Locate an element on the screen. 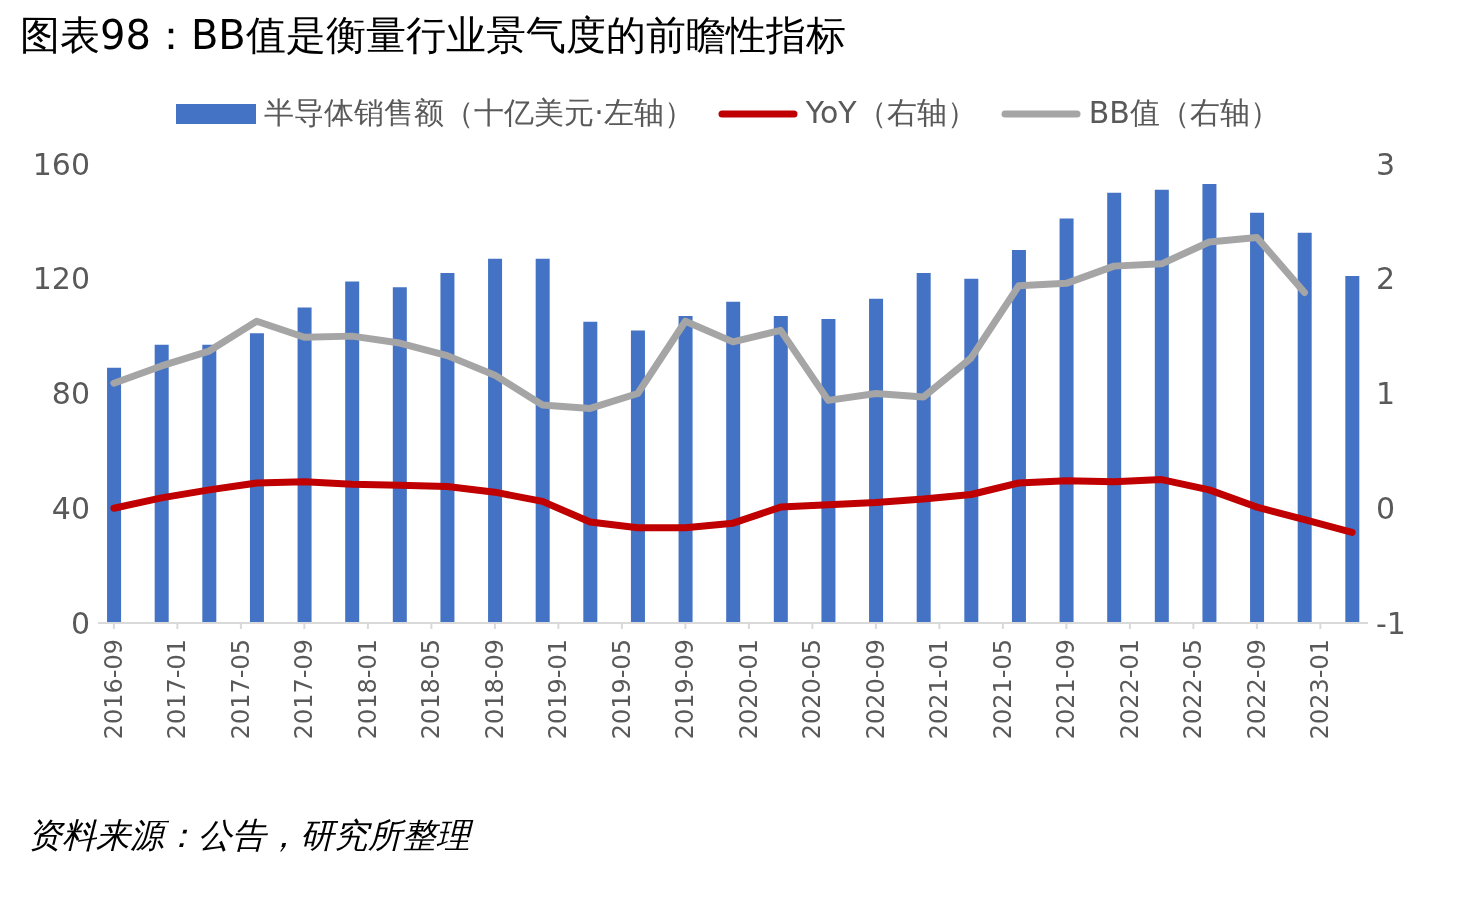 The height and width of the screenshot is (901, 1484). x-tick-label: 2023-01 is located at coordinates (1320, 689).